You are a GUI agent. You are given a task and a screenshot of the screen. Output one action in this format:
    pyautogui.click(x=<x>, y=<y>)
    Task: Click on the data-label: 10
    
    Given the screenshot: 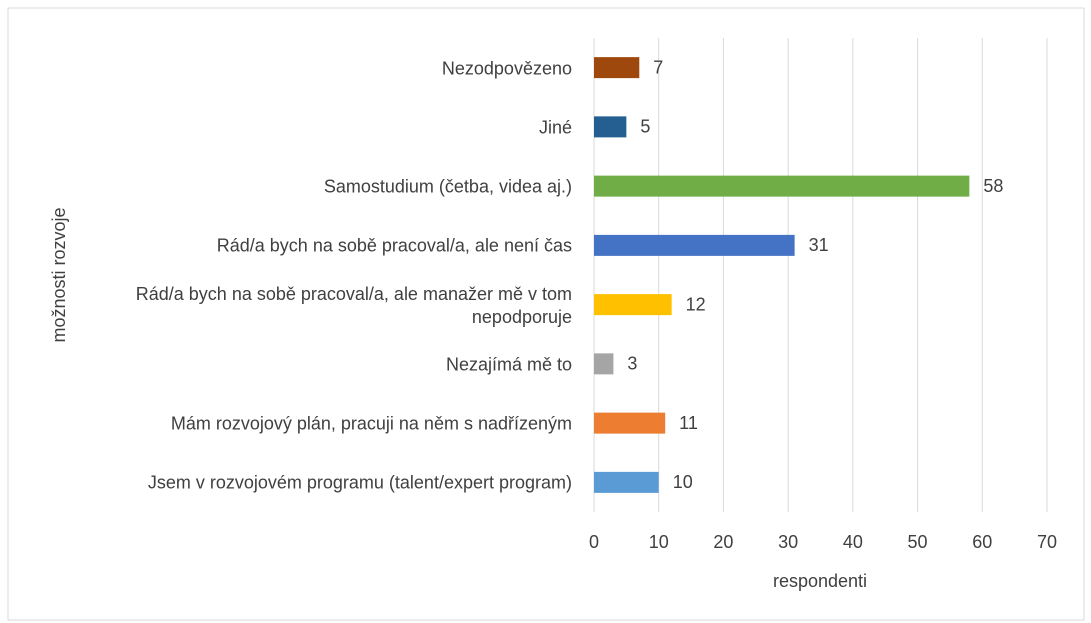 What is the action you would take?
    pyautogui.click(x=683, y=482)
    